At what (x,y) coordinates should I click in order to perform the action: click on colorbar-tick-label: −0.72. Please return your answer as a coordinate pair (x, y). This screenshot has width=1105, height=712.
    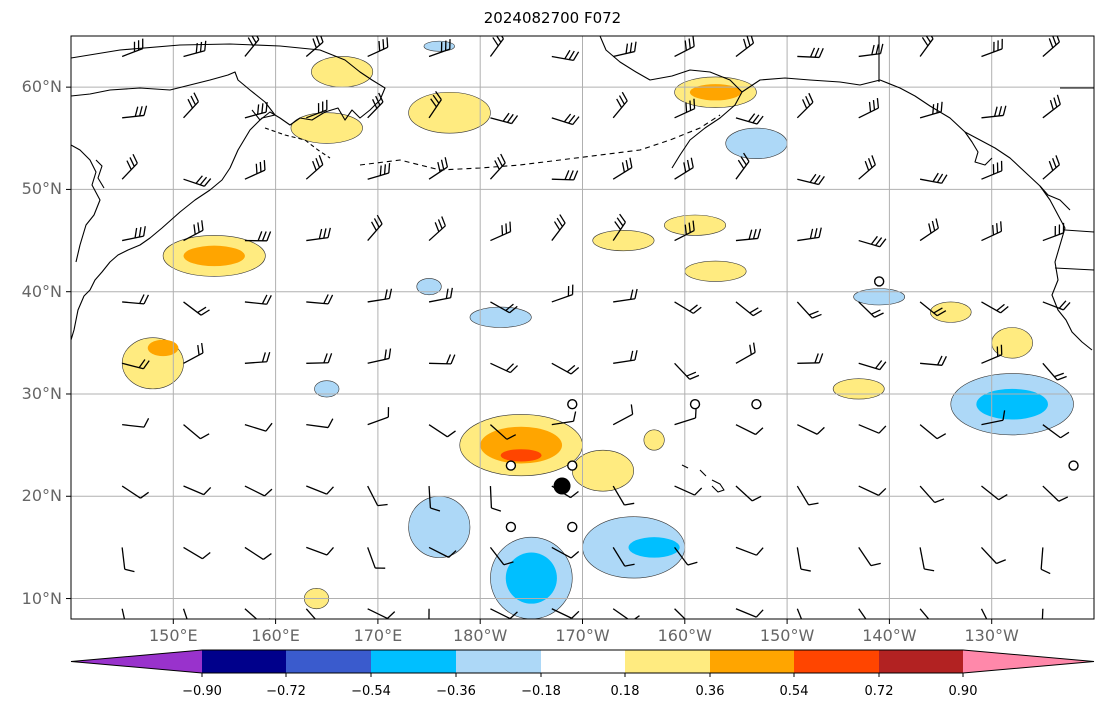
    Looking at the image, I should click on (286, 691).